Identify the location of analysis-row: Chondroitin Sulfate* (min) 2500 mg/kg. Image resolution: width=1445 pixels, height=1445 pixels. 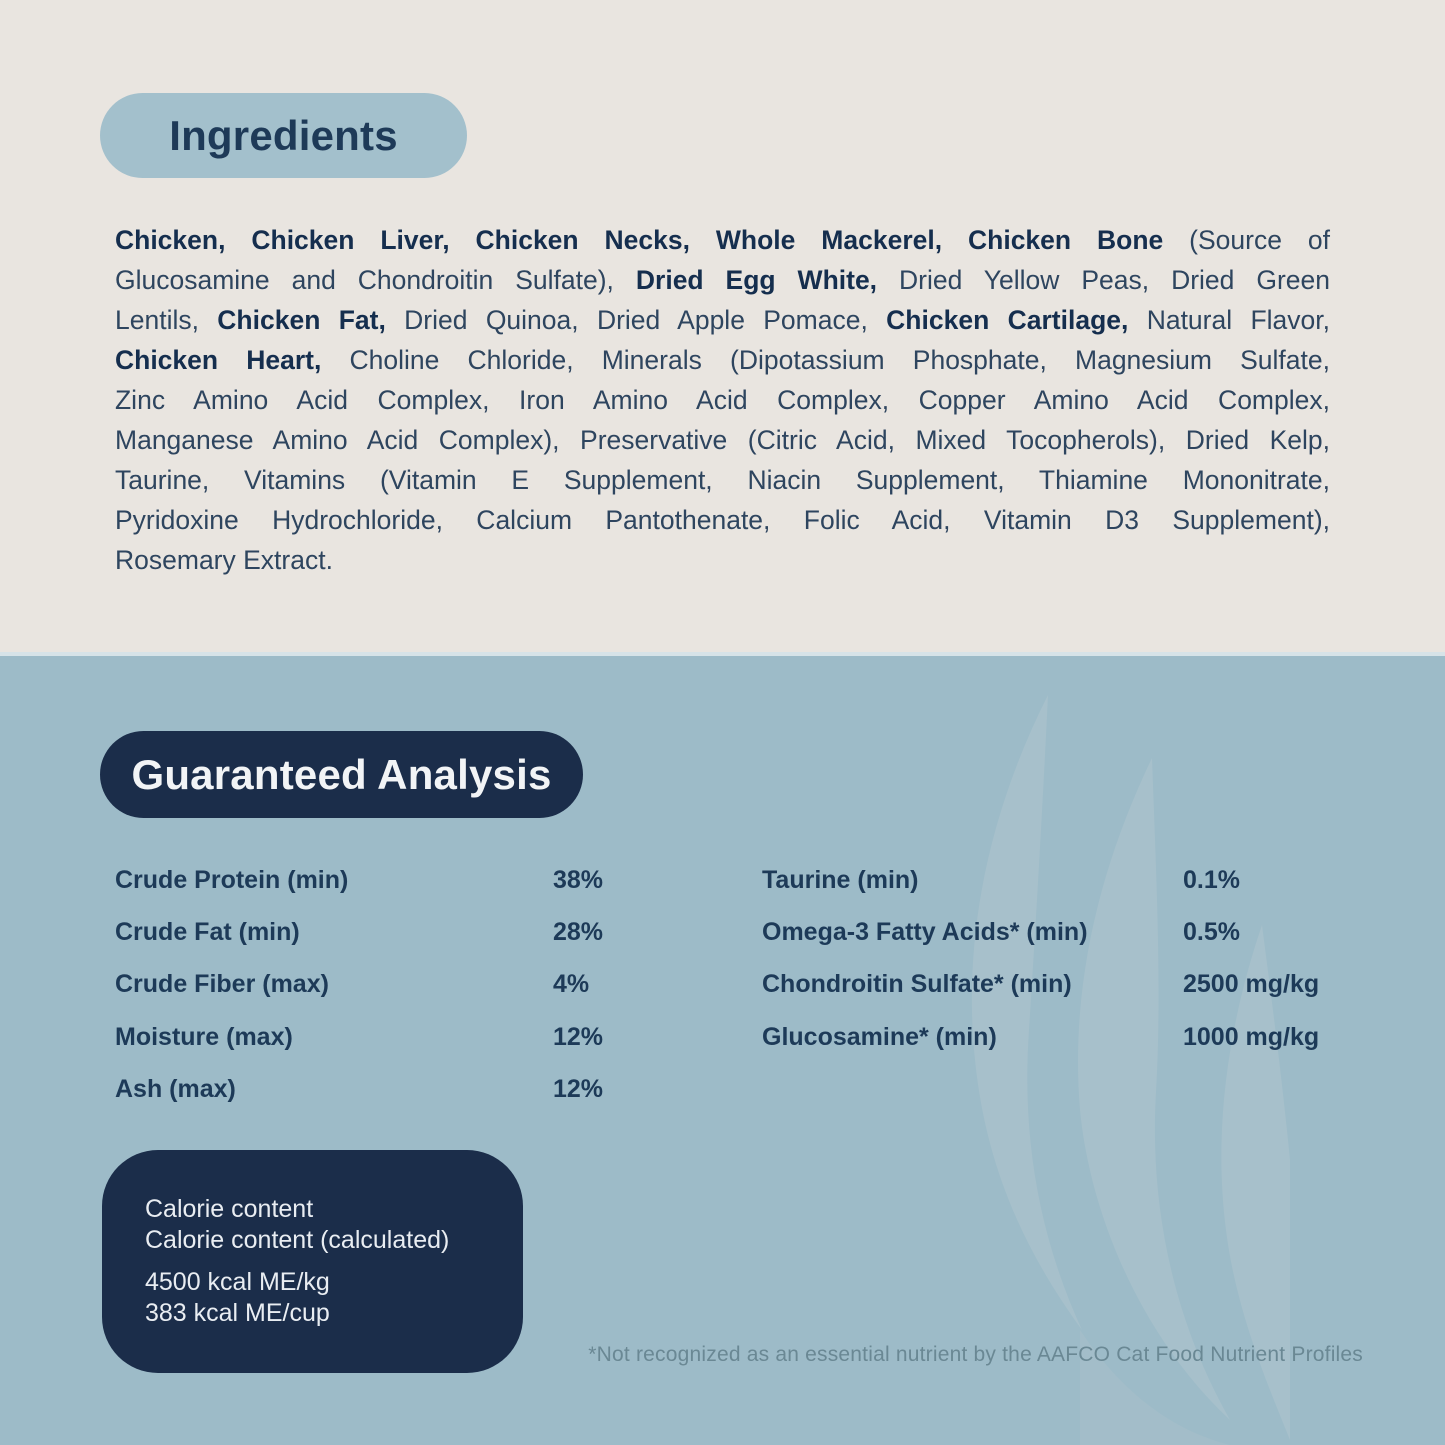
(1040, 985).